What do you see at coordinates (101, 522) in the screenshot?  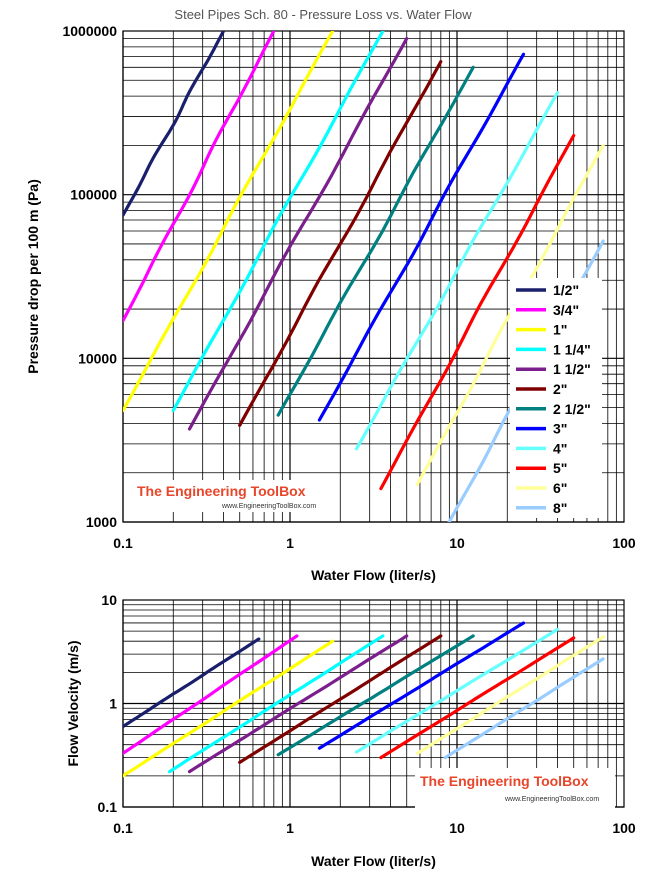 I see `y-tick-label: 1000` at bounding box center [101, 522].